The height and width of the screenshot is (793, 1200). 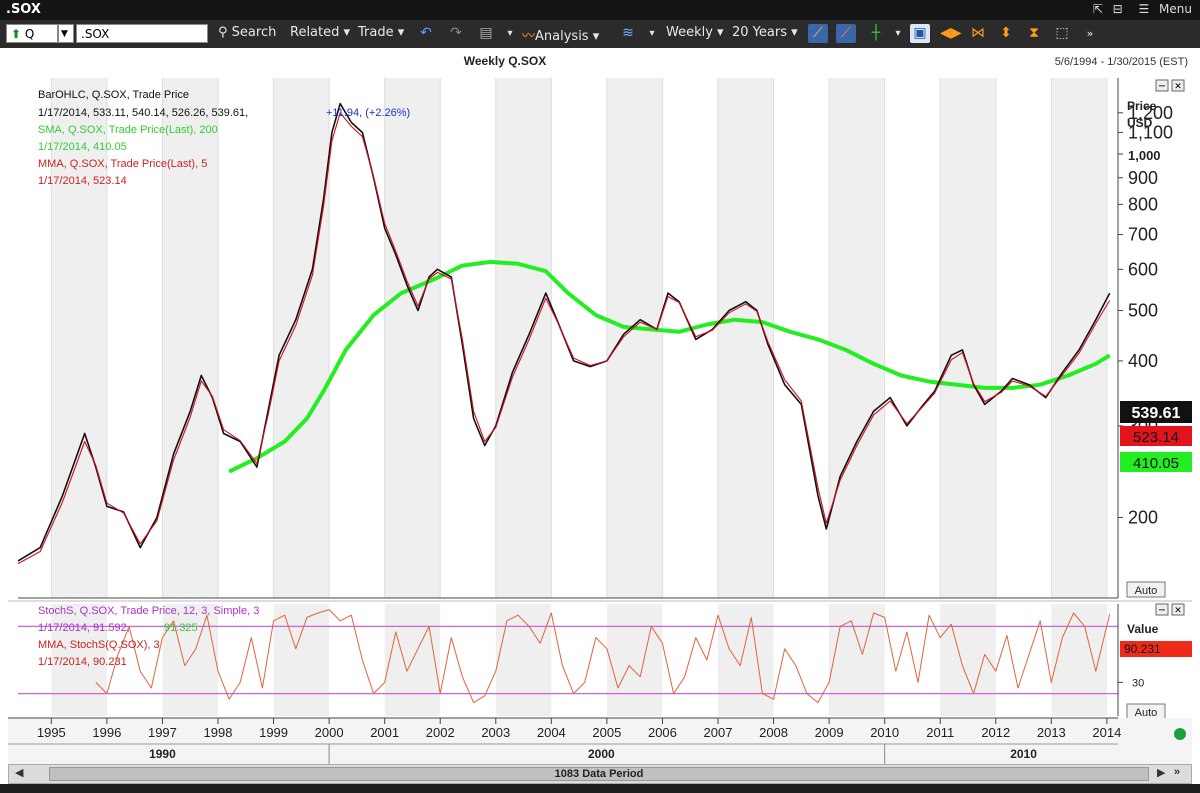 I want to click on zoom-select-icon: ⬚, so click(x=1062, y=33).